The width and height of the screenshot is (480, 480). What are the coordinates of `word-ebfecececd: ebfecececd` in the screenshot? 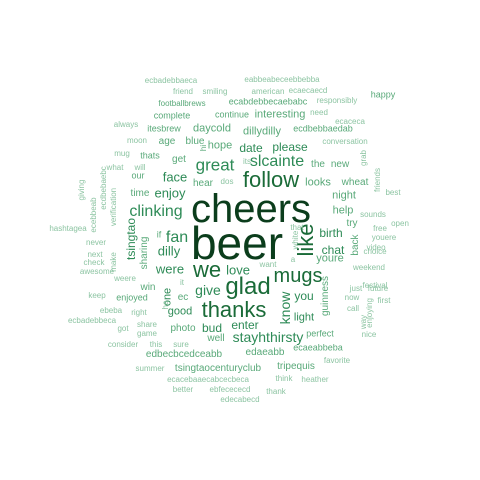 It's located at (230, 389).